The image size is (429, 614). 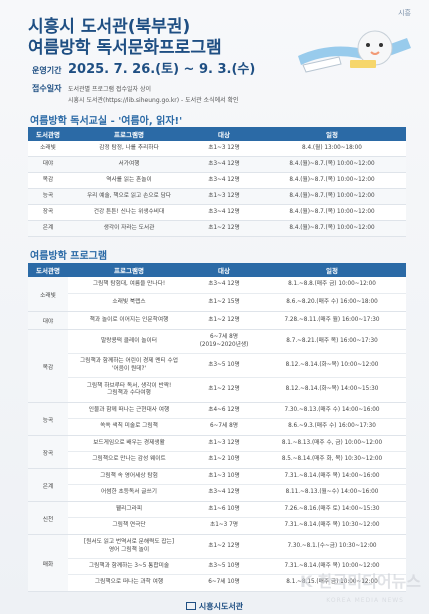 What do you see at coordinates (332, 409) in the screenshot?
I see `schedule-cell: 7.30.~8.13.(매주 수) 14:00~16:00` at bounding box center [332, 409].